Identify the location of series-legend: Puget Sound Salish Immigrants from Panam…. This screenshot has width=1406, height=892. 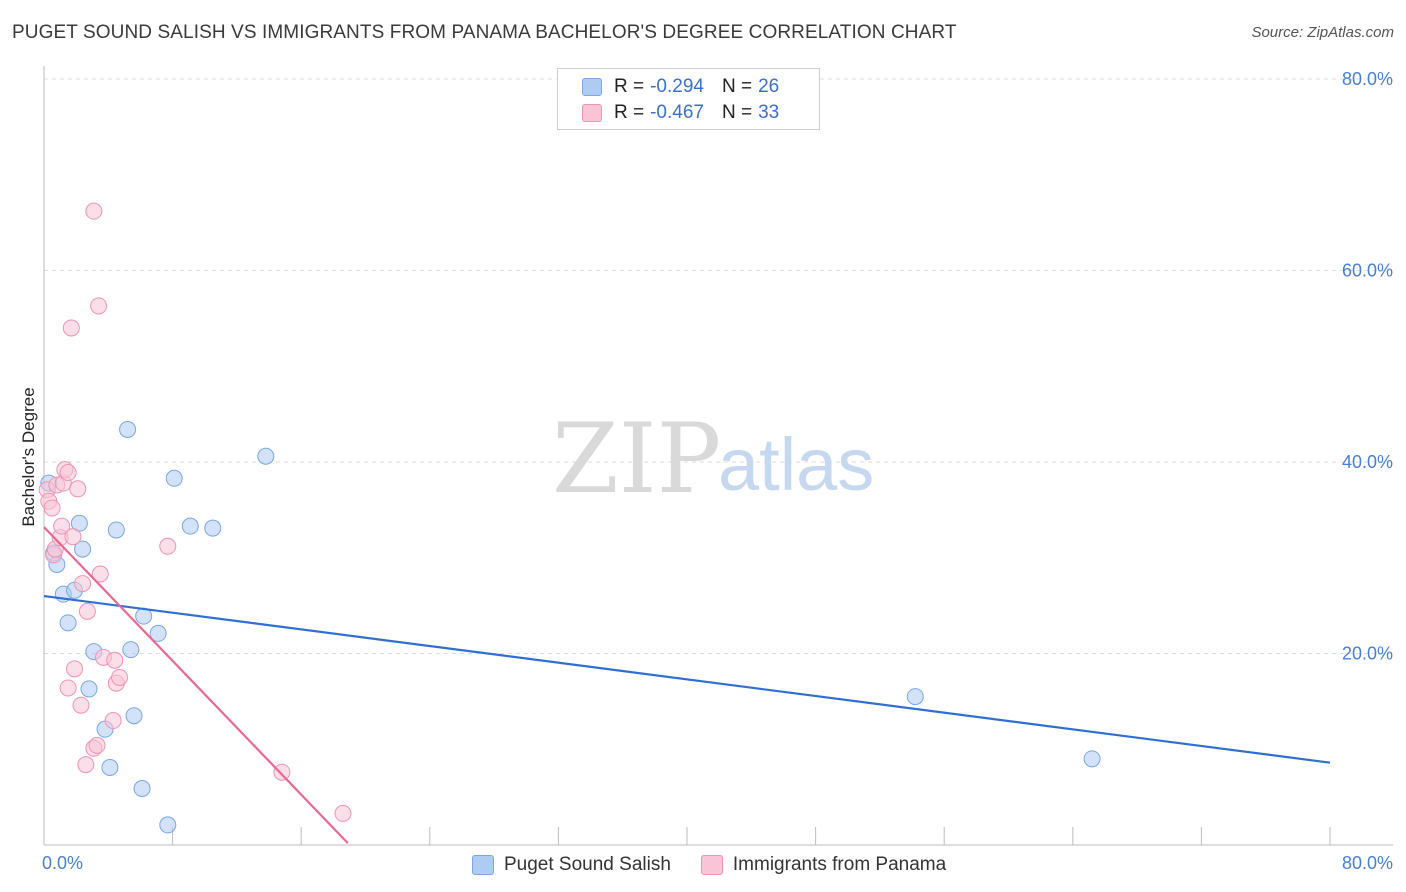
(724, 865).